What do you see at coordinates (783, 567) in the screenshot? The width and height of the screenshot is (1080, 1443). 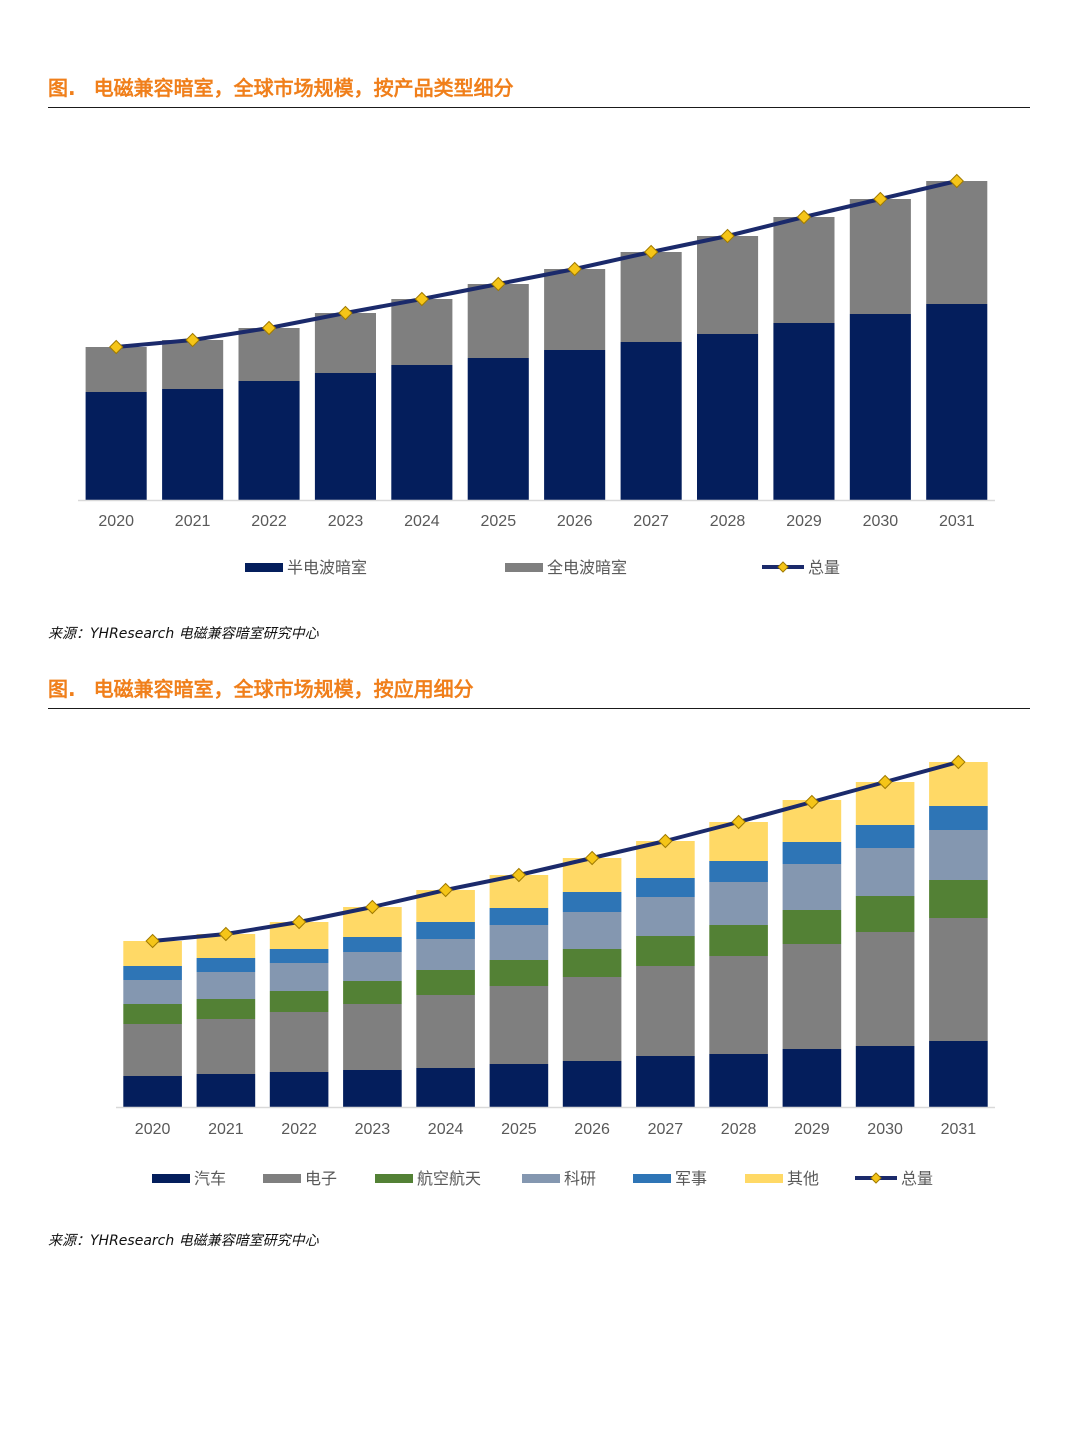 I see `legend-marker-总量` at bounding box center [783, 567].